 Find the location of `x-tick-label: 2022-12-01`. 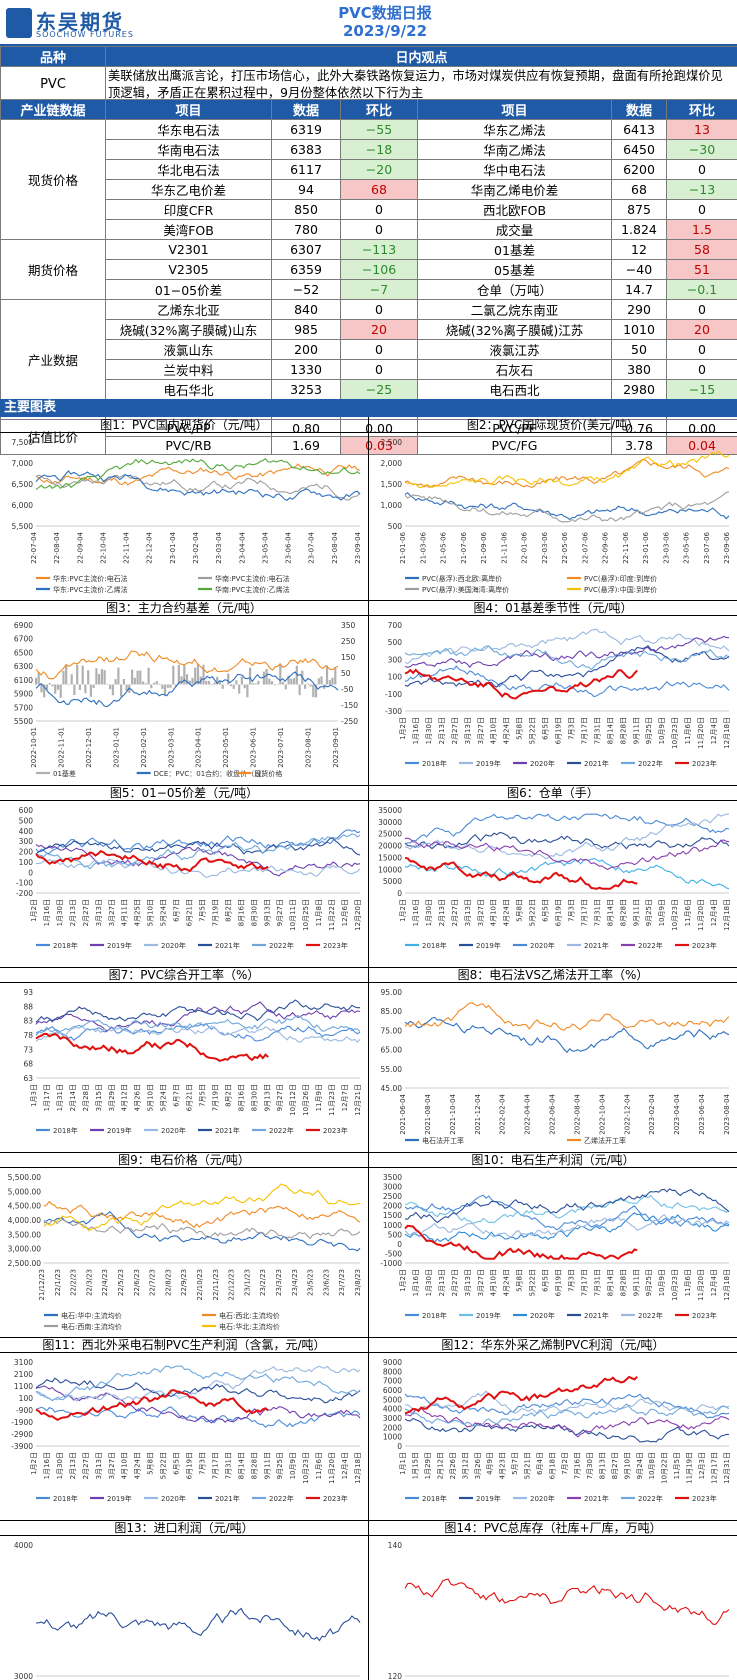

x-tick-label: 2022-12-01 is located at coordinates (89, 747).